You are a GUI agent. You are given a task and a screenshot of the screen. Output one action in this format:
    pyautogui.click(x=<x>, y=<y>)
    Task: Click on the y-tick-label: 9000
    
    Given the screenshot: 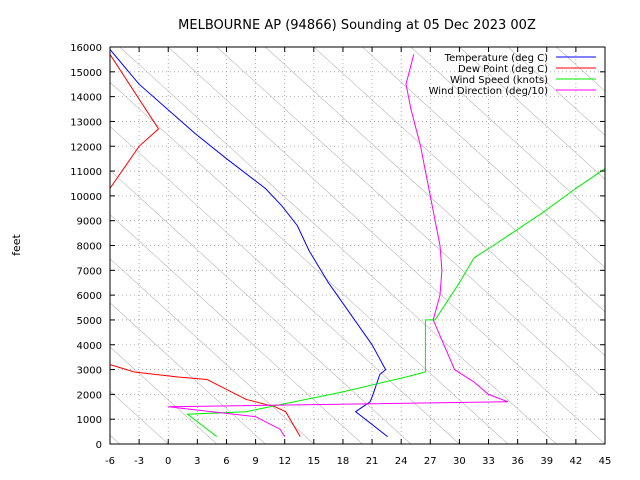 What is the action you would take?
    pyautogui.click(x=89, y=222)
    